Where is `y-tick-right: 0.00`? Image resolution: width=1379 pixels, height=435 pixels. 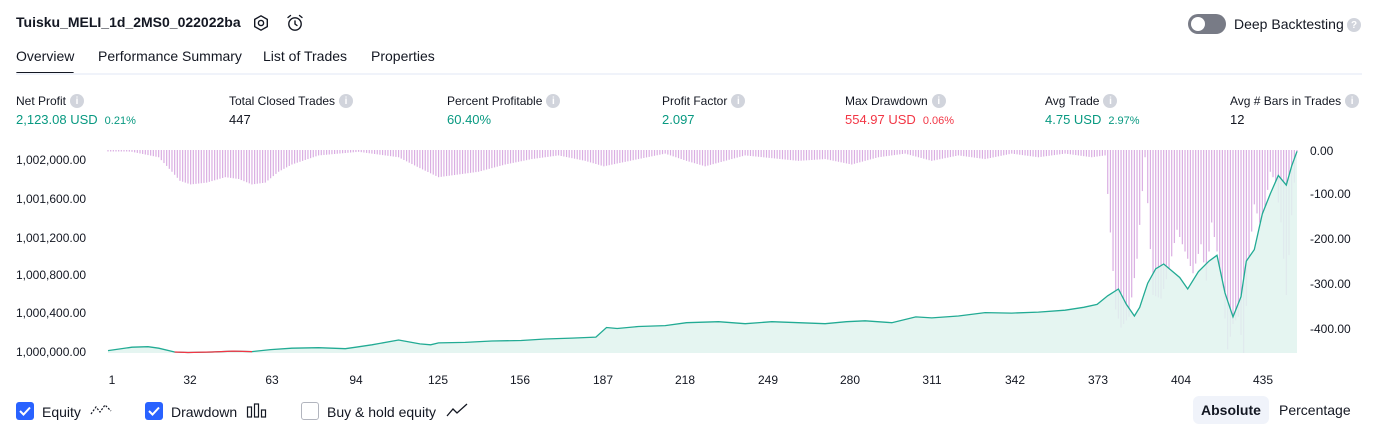
y-tick-right: 0.00 is located at coordinates (1322, 151).